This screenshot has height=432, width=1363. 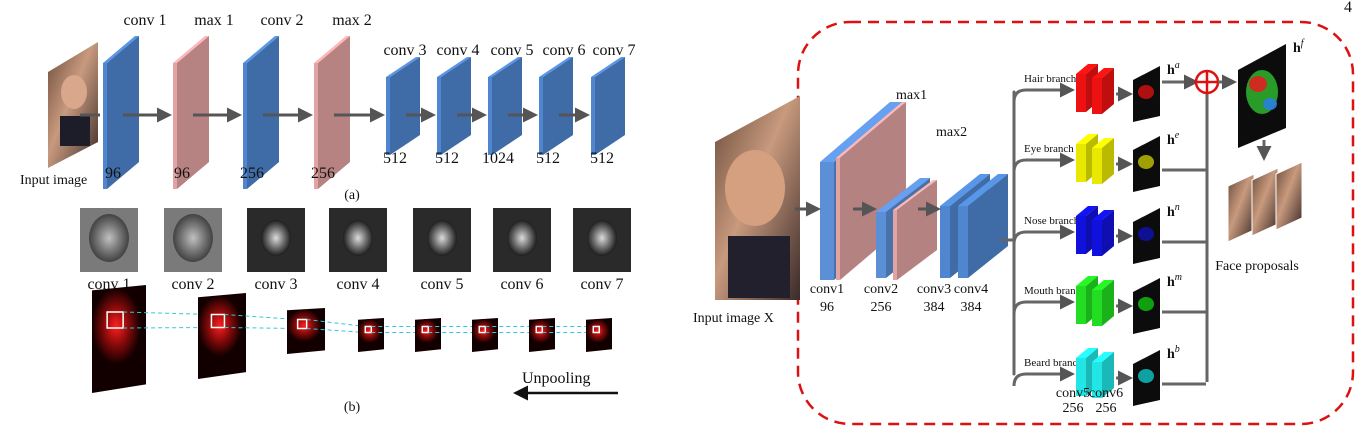 What do you see at coordinates (608, 106) in the screenshot?
I see `layer-conv7` at bounding box center [608, 106].